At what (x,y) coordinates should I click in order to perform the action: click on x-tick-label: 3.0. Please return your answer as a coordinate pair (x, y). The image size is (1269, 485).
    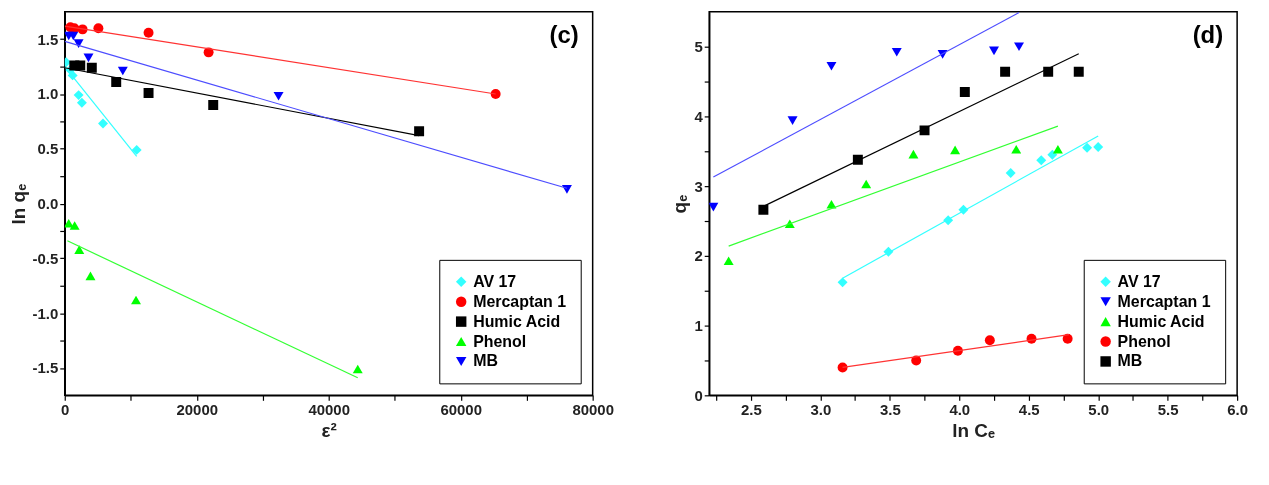
    Looking at the image, I should click on (821, 409).